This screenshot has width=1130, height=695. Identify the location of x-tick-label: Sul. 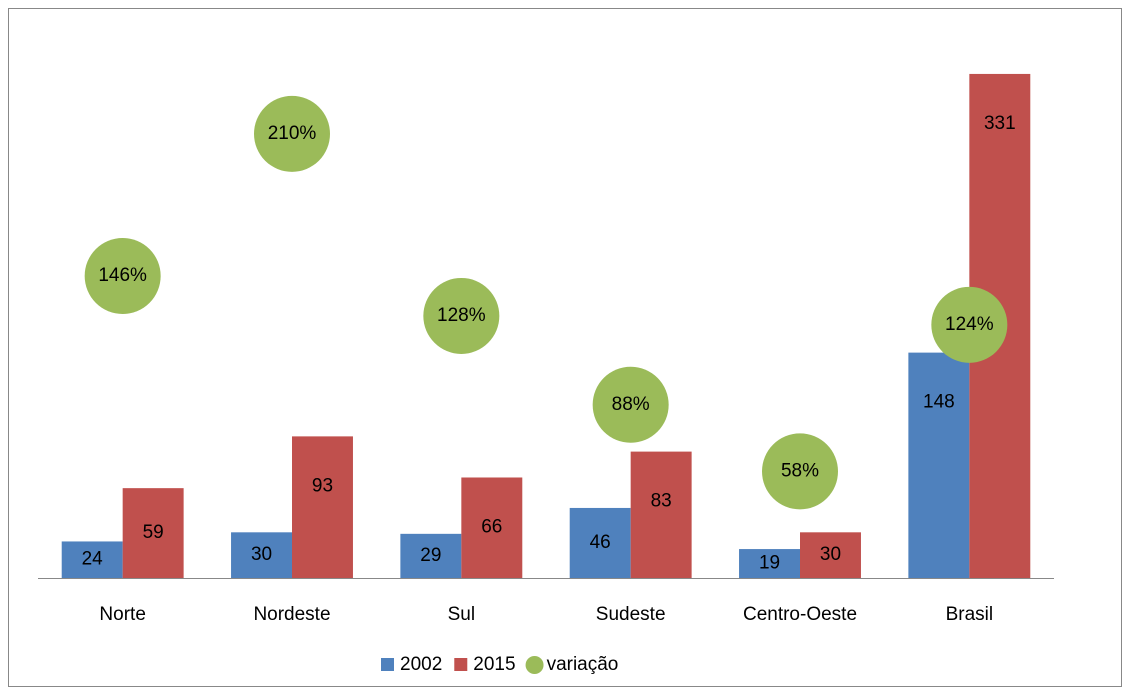
(461, 614).